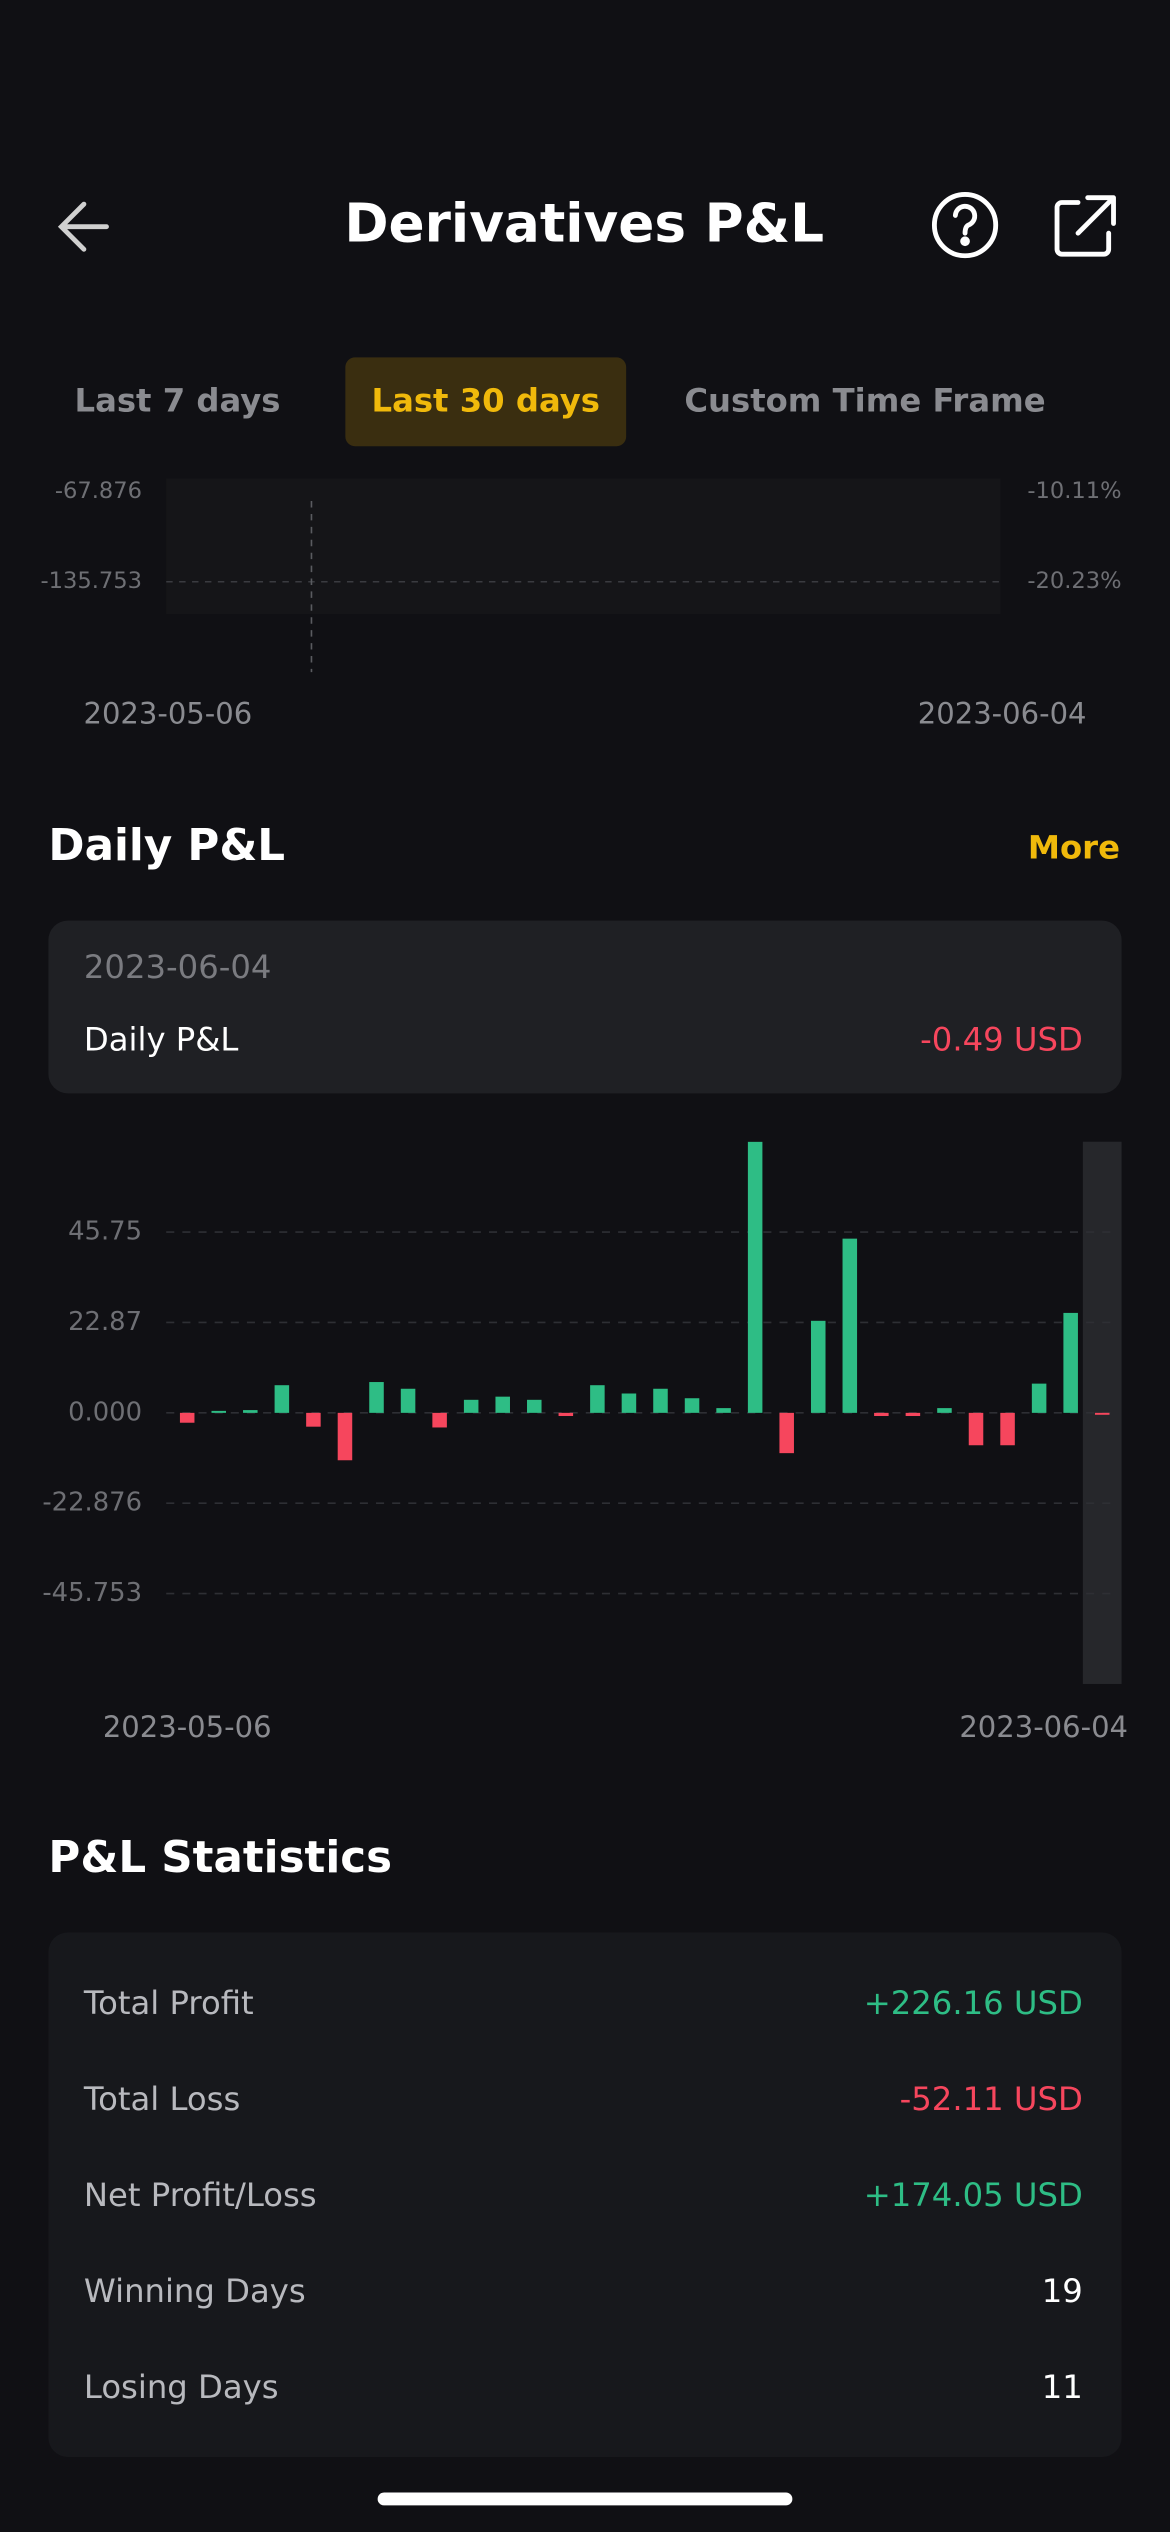 Image resolution: width=1170 pixels, height=2532 pixels. I want to click on stat-label: Losing Days, so click(181, 2387).